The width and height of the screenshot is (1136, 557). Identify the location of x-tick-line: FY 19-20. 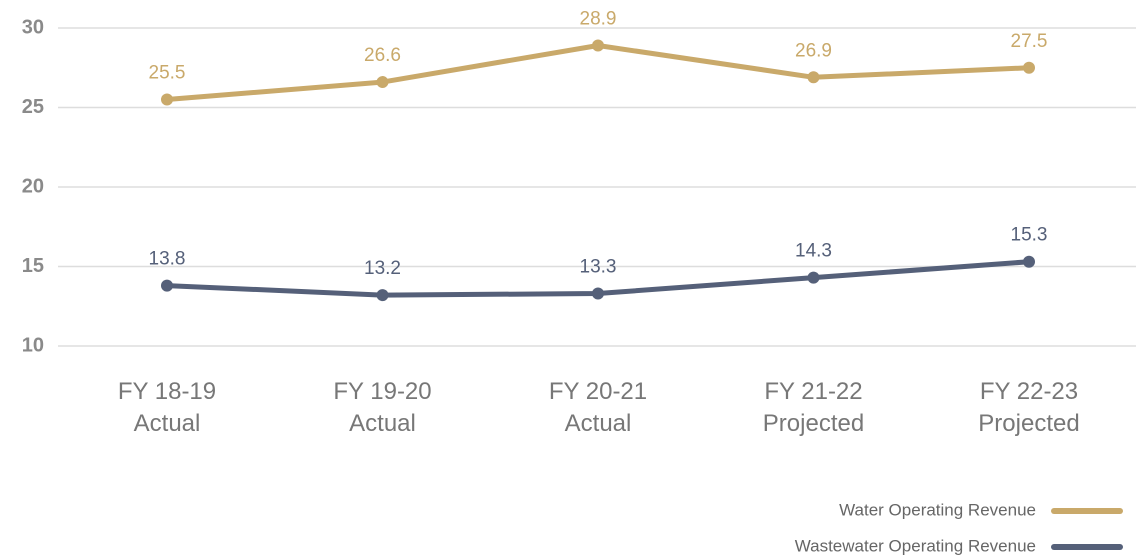
(382, 391).